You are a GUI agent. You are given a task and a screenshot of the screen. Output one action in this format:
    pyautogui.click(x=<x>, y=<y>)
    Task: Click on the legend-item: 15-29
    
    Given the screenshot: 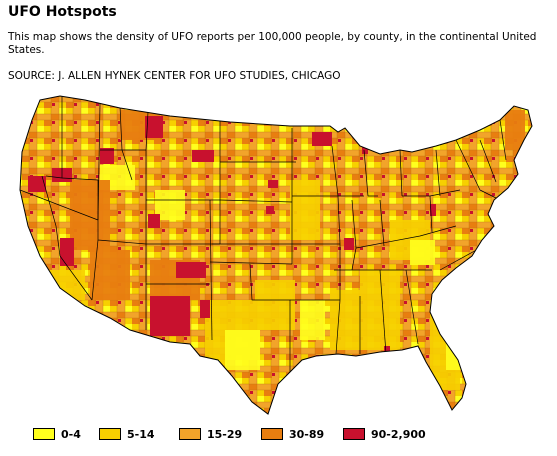 What is the action you would take?
    pyautogui.click(x=210, y=434)
    